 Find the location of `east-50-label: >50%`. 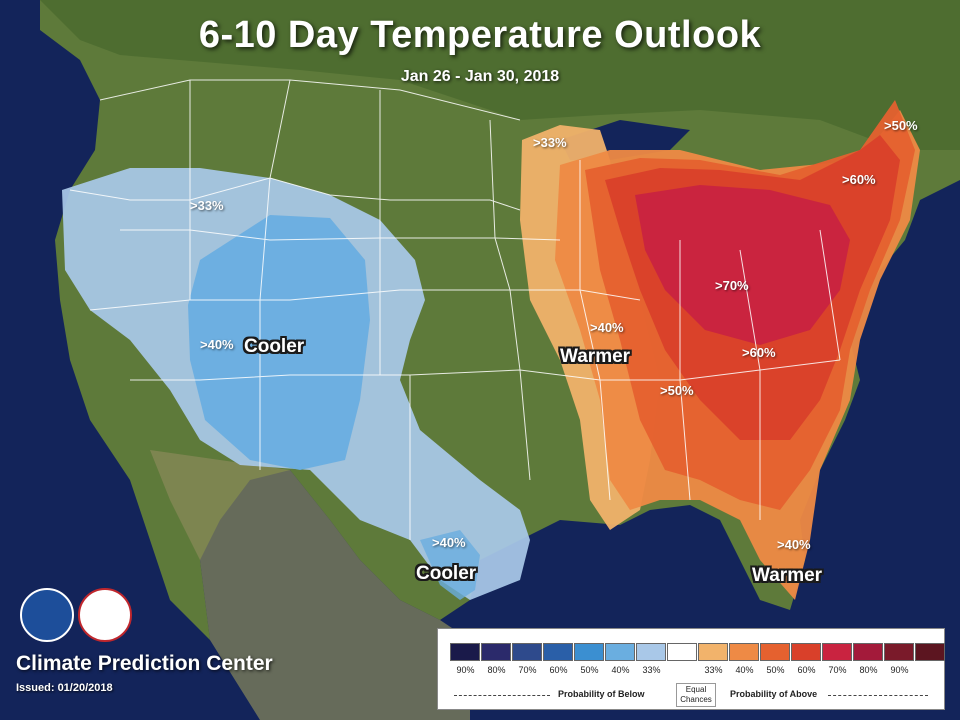

east-50-label: >50% is located at coordinates (677, 390).